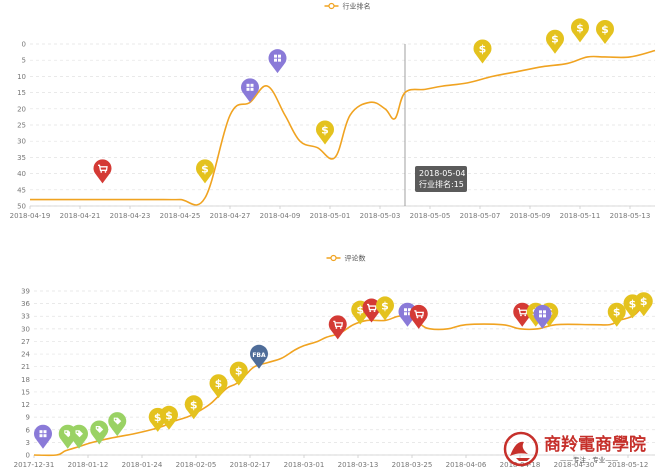 The height and width of the screenshot is (471, 663). What do you see at coordinates (521, 449) in the screenshot?
I see `logo-emblem-icon` at bounding box center [521, 449].